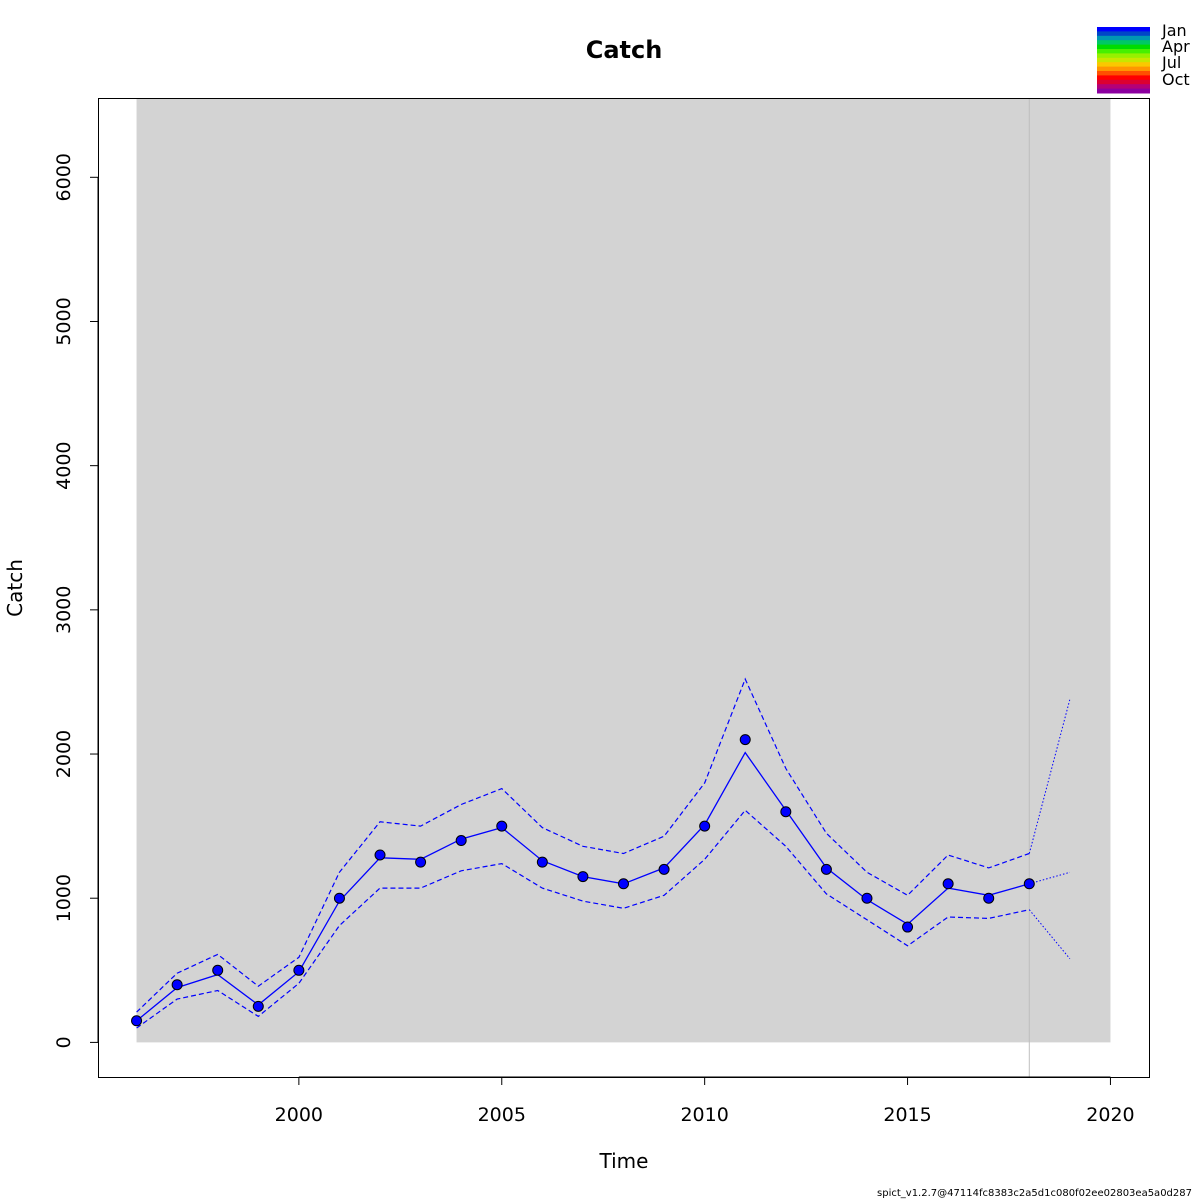 This screenshot has height=1200, width=1200. What do you see at coordinates (64, 898) in the screenshot?
I see `y-tick-label: 1000` at bounding box center [64, 898].